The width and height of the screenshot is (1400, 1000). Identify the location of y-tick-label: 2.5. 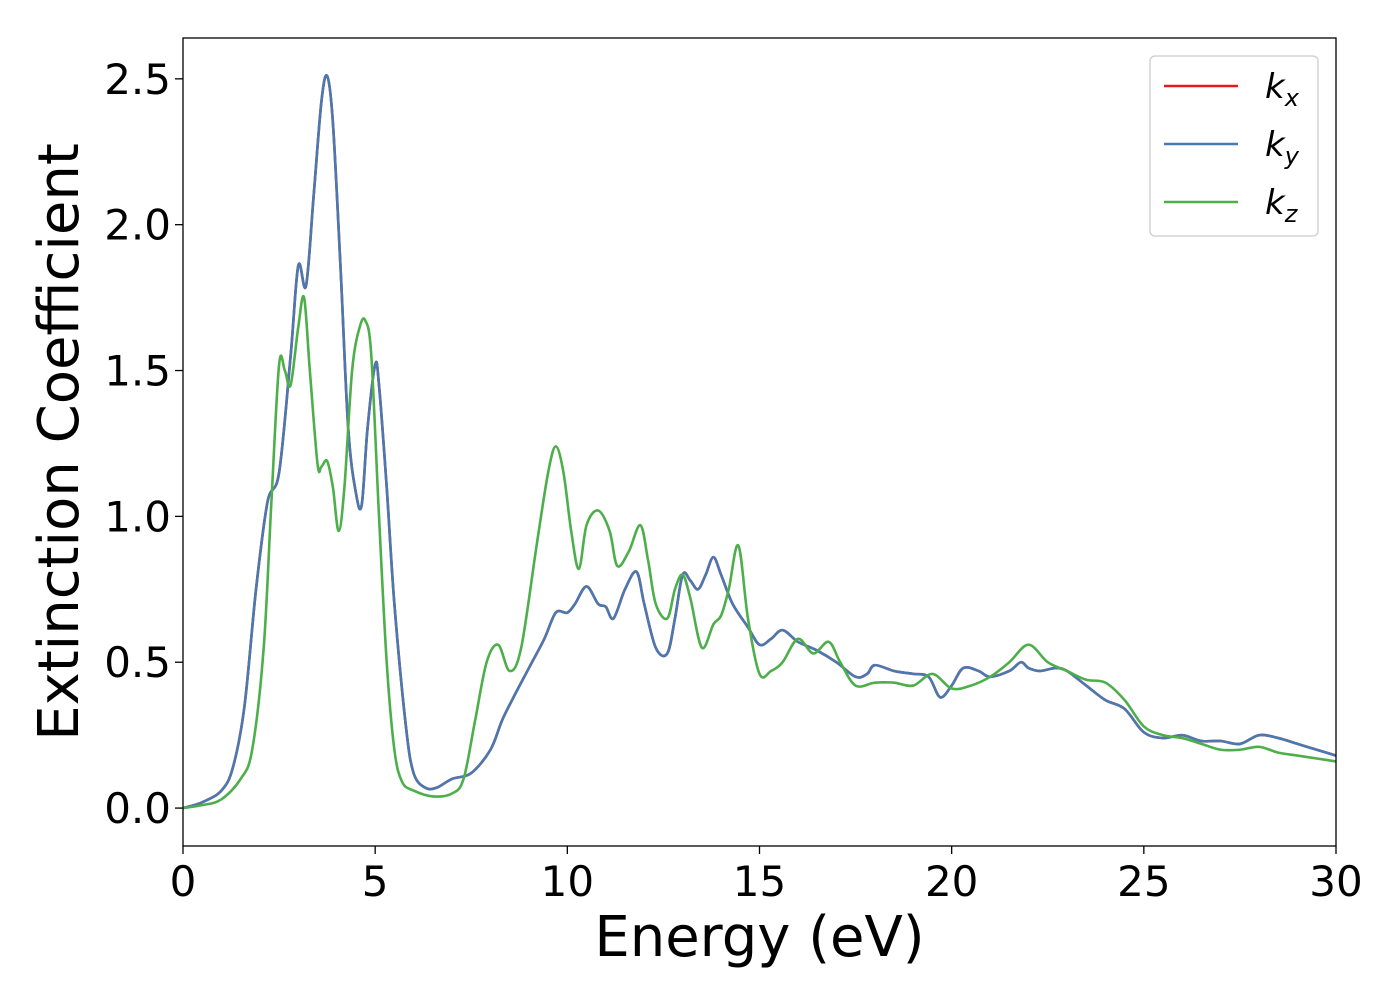
(137, 79).